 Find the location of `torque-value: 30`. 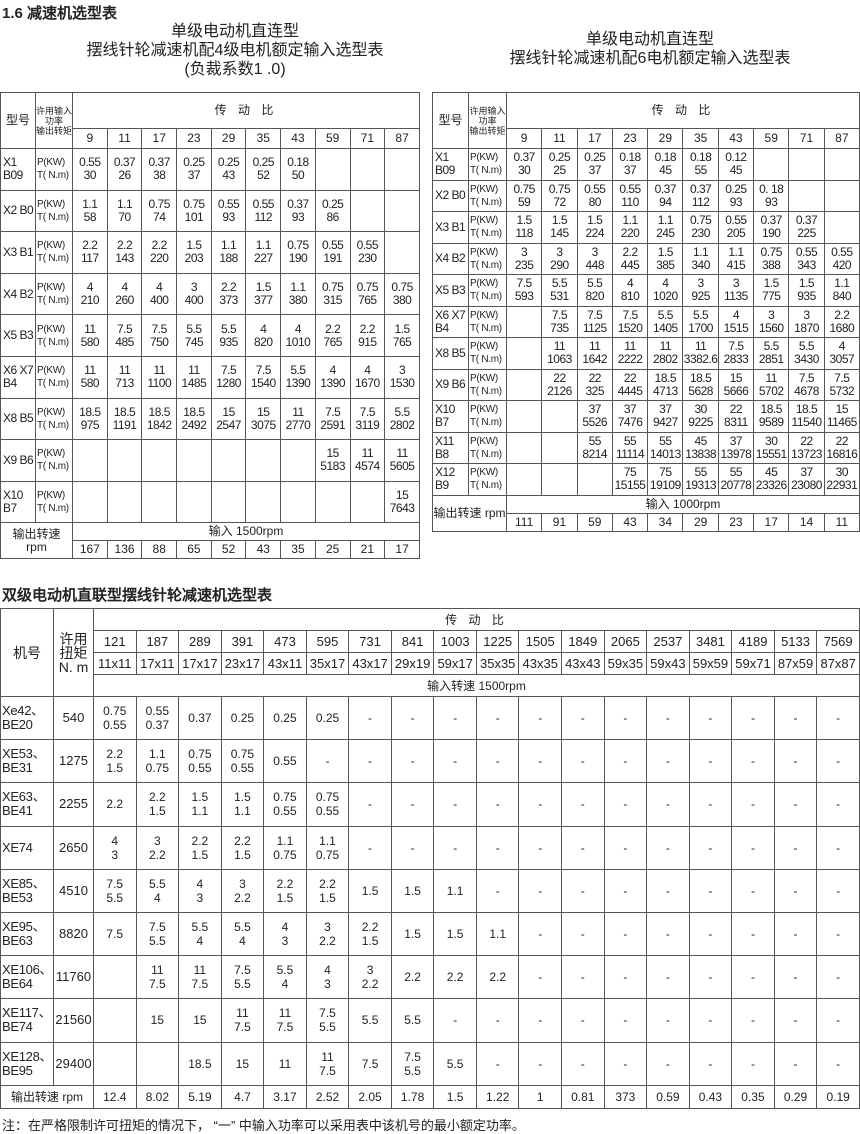

torque-value: 30 is located at coordinates (524, 170).